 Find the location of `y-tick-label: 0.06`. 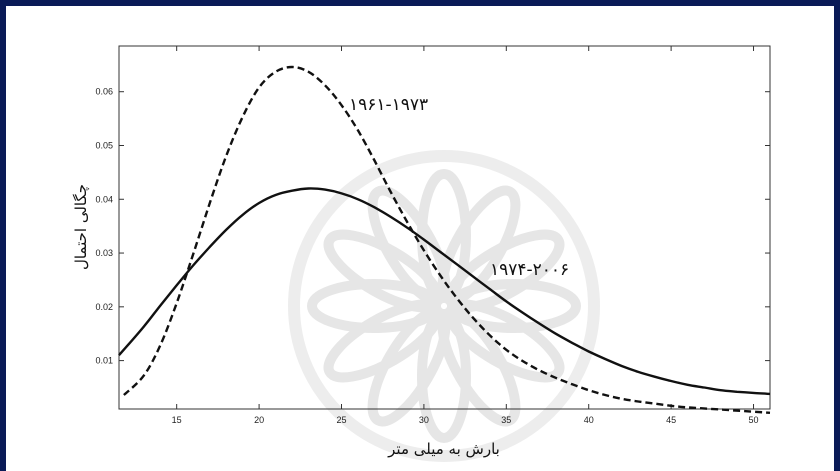

y-tick-label: 0.06 is located at coordinates (104, 92).